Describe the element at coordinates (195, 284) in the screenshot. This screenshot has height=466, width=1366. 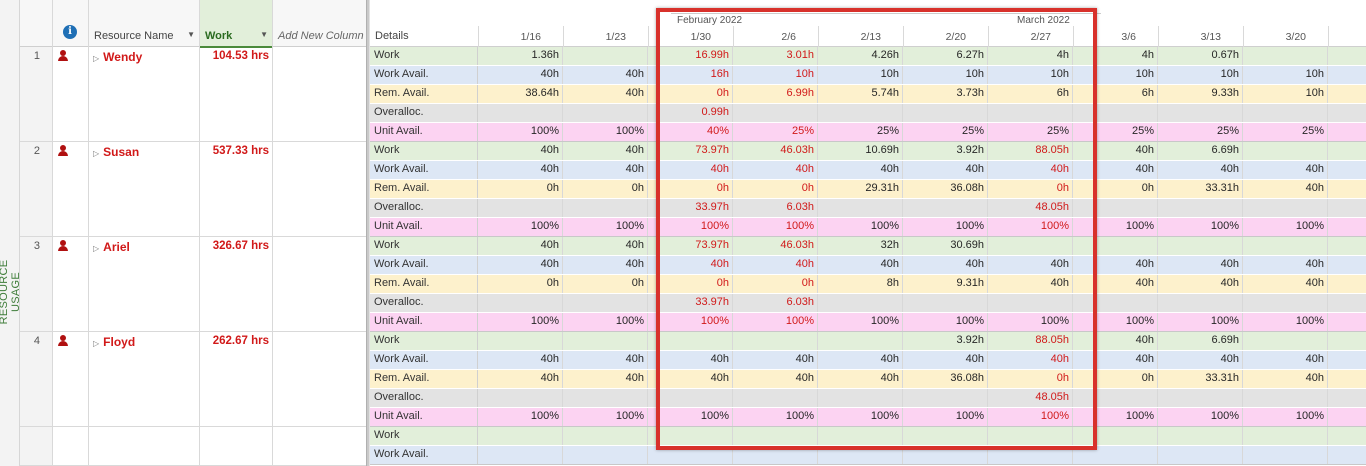
I see `resource-row: 3 ▷ Ariel 326.67 hrs` at that location.